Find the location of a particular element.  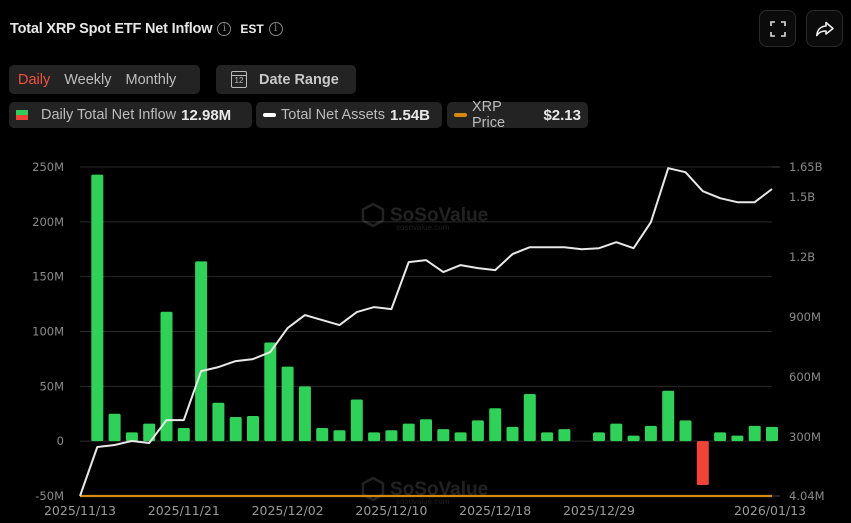

svg-text: 50M is located at coordinates (51, 386).